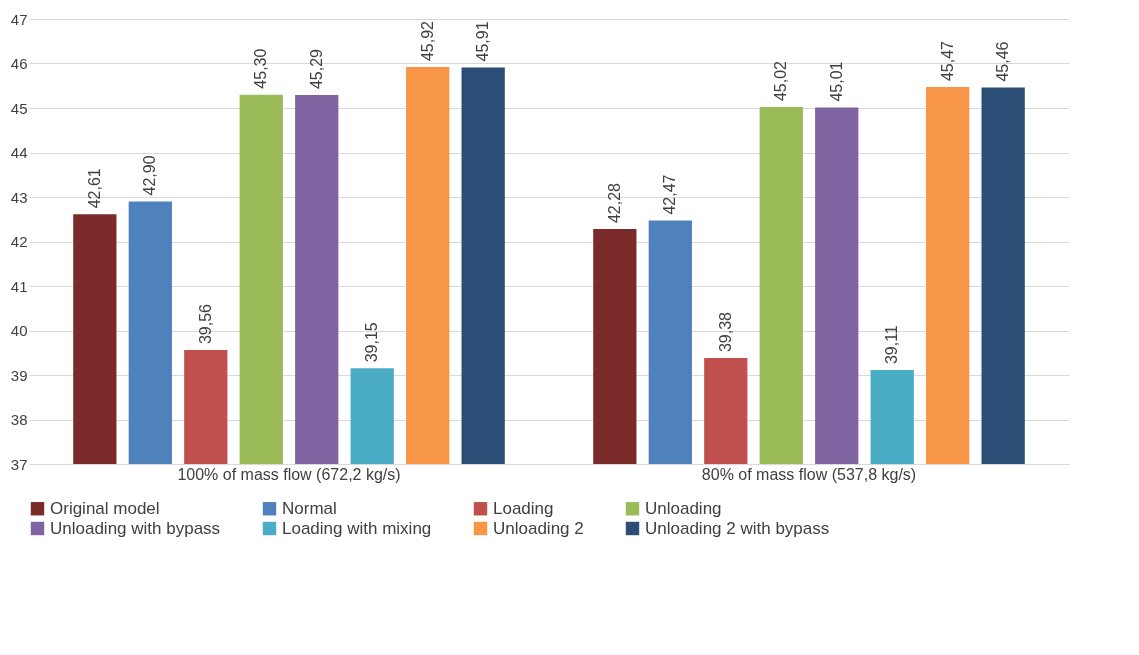  Describe the element at coordinates (19, 197) in the screenshot. I see `y-tick-label: 43` at that location.